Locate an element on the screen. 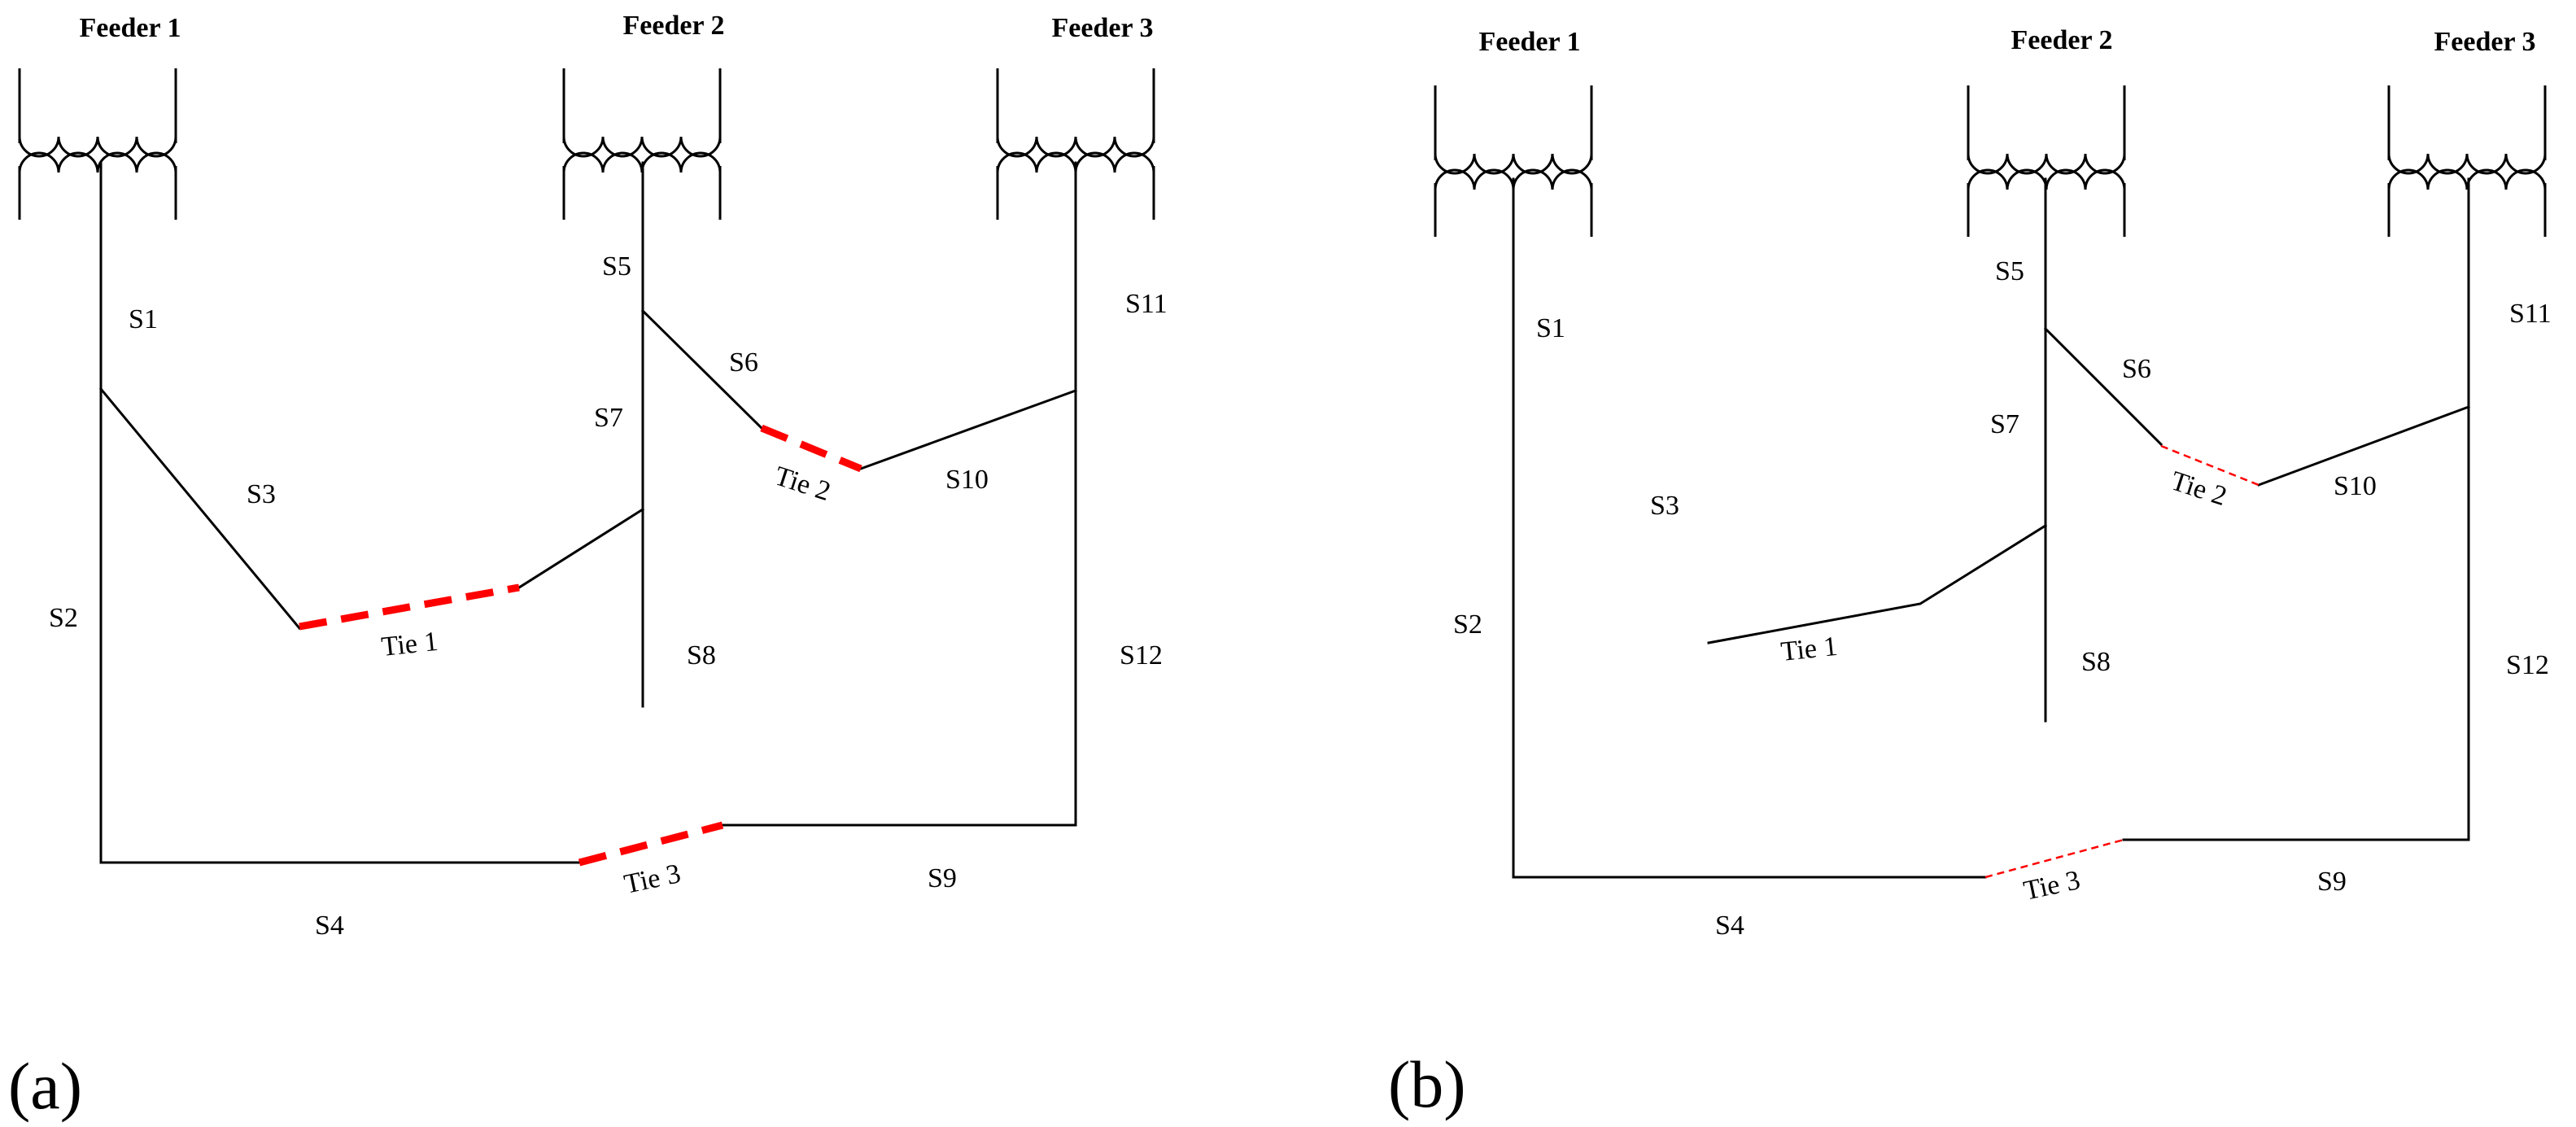 This screenshot has width=2576, height=1127. tie-1-switch is located at coordinates (409, 607).